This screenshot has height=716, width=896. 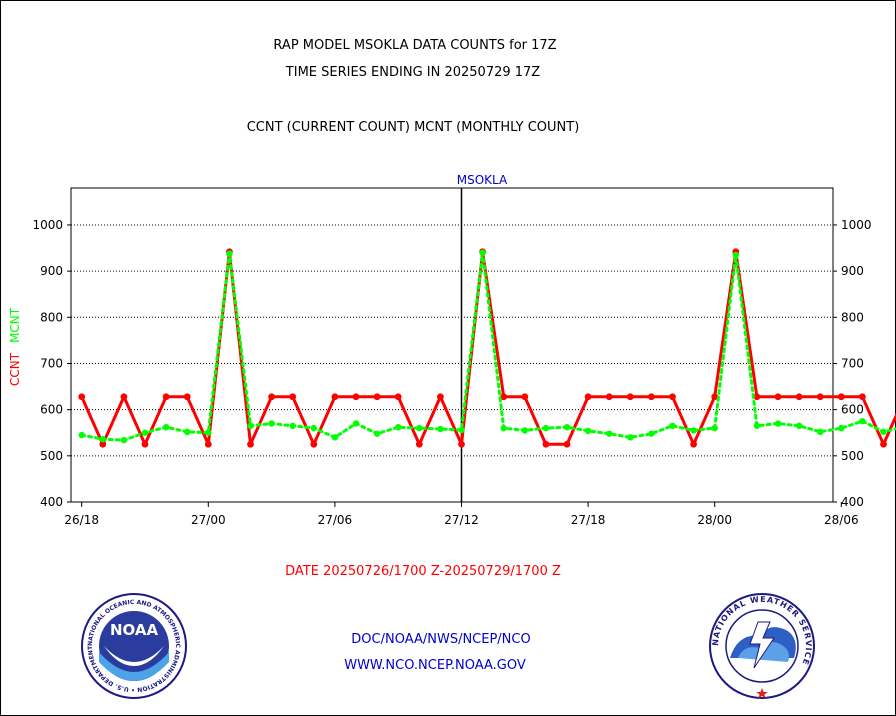 I want to click on x-tick-label: 28/06, so click(x=841, y=520).